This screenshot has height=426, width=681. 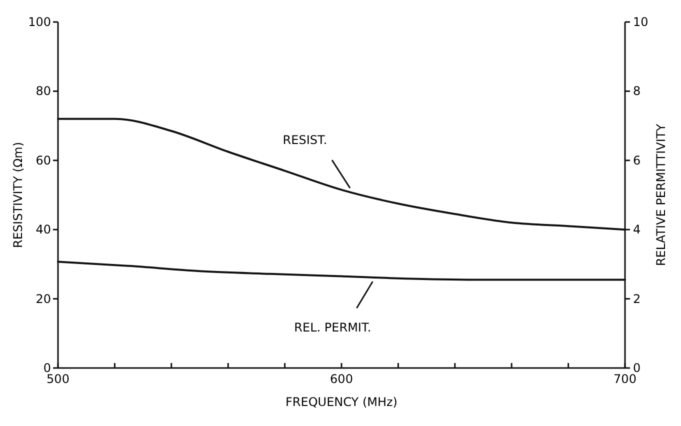 What do you see at coordinates (47, 368) in the screenshot?
I see `y-tick-label: 0` at bounding box center [47, 368].